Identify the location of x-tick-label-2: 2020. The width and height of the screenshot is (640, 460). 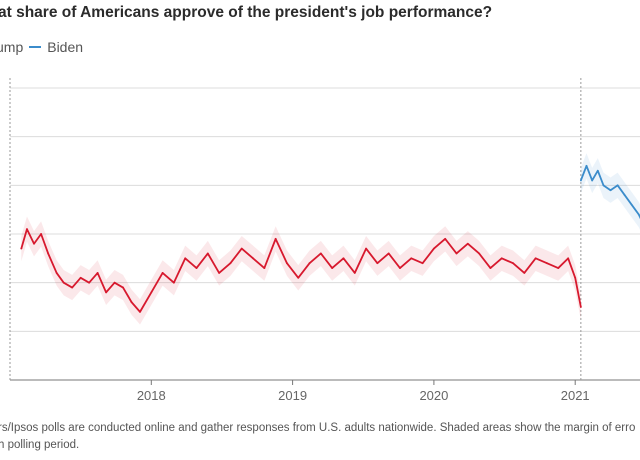
(433, 395).